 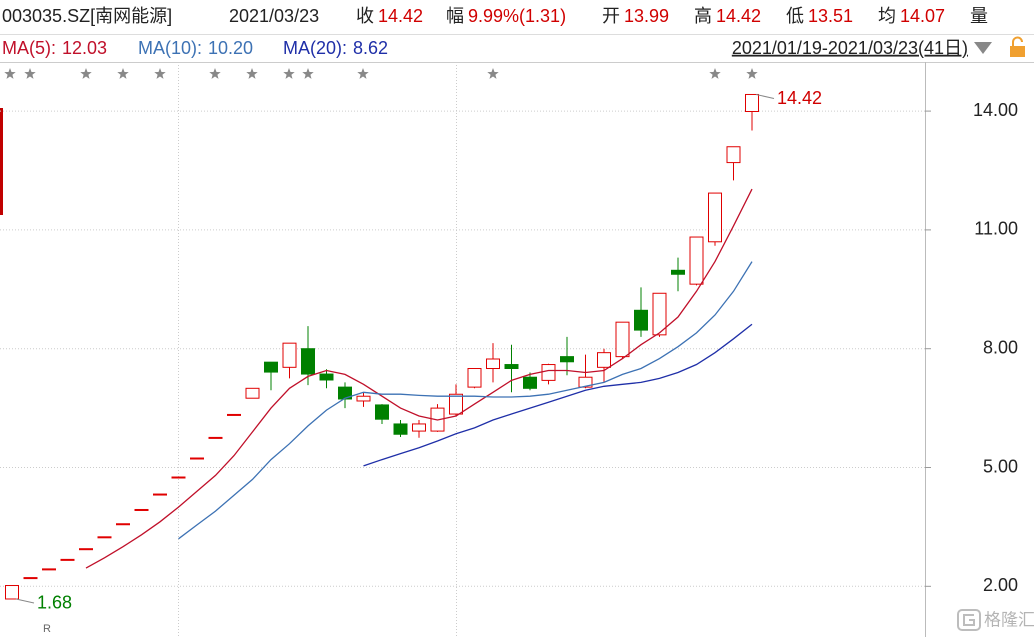 I want to click on legend-label: MA(20):, so click(x=315, y=48).